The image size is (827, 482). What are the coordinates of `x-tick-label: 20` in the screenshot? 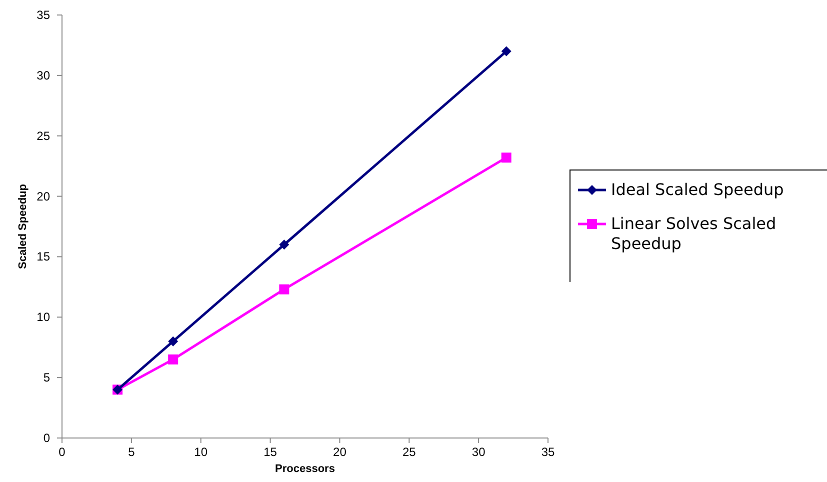 It's located at (340, 452).